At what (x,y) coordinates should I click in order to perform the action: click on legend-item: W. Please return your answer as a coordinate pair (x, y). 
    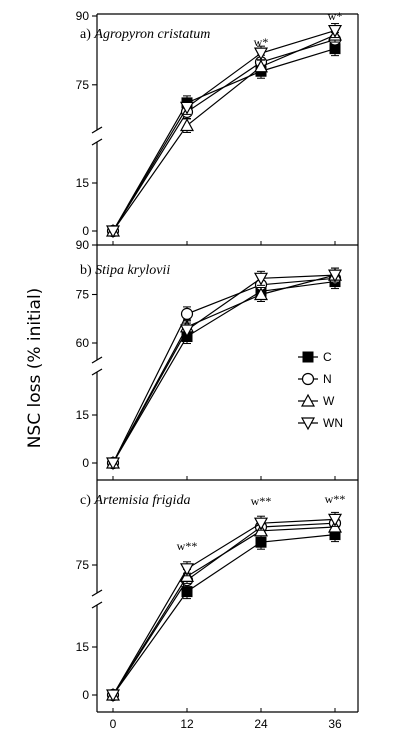
    Looking at the image, I should click on (316, 400).